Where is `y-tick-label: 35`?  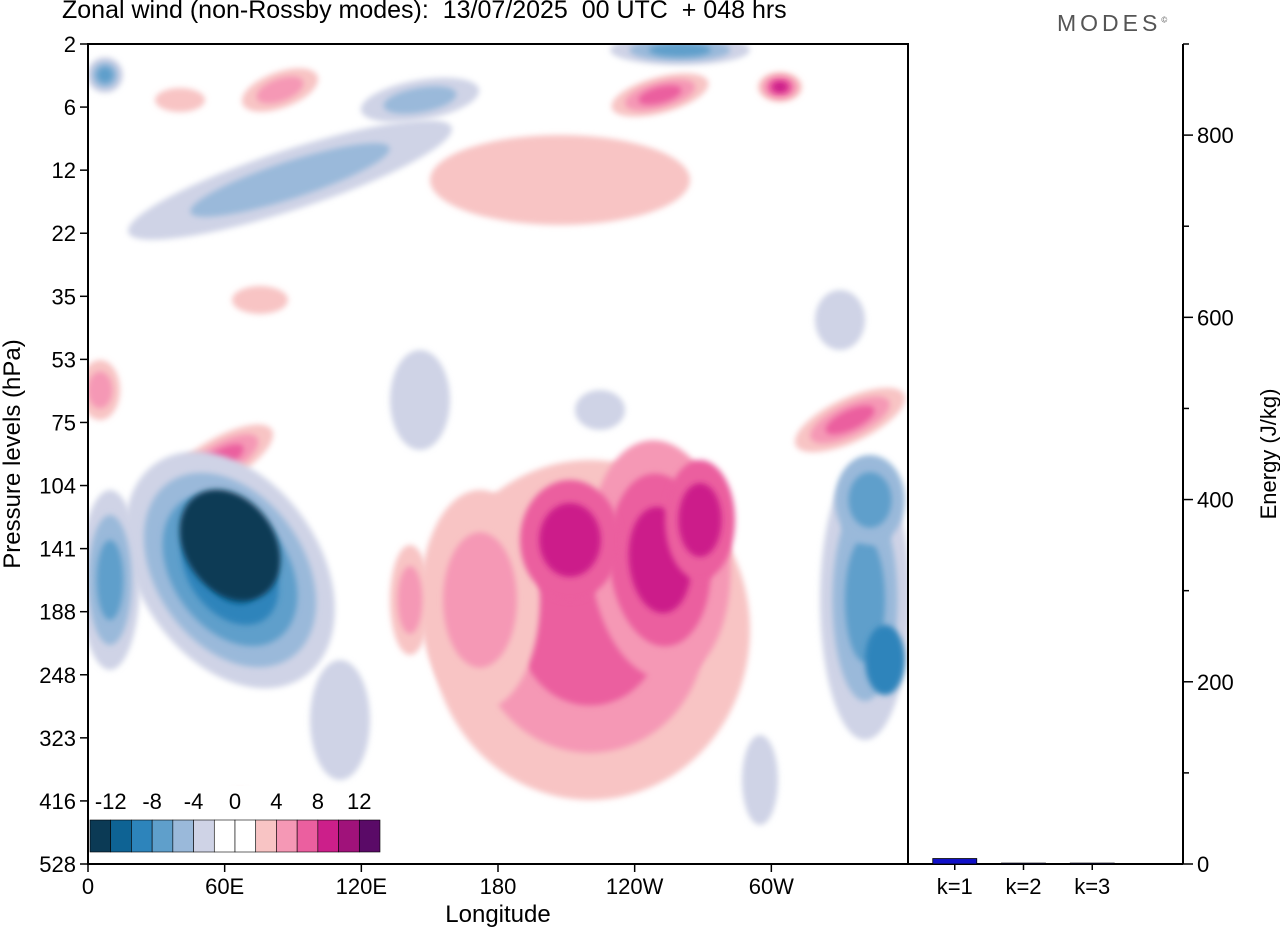
y-tick-label: 35 is located at coordinates (64, 296).